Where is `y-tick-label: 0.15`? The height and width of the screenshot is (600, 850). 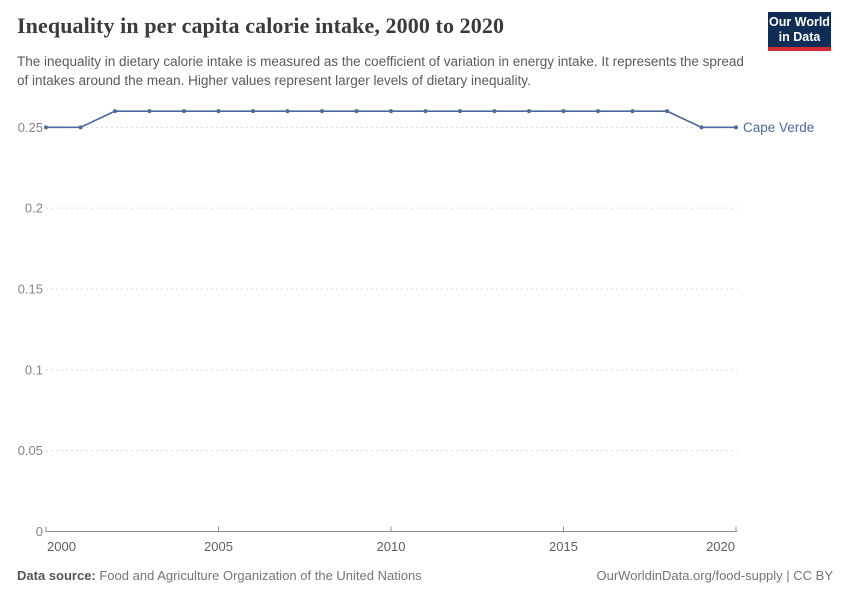
y-tick-label: 0.15 is located at coordinates (30, 289).